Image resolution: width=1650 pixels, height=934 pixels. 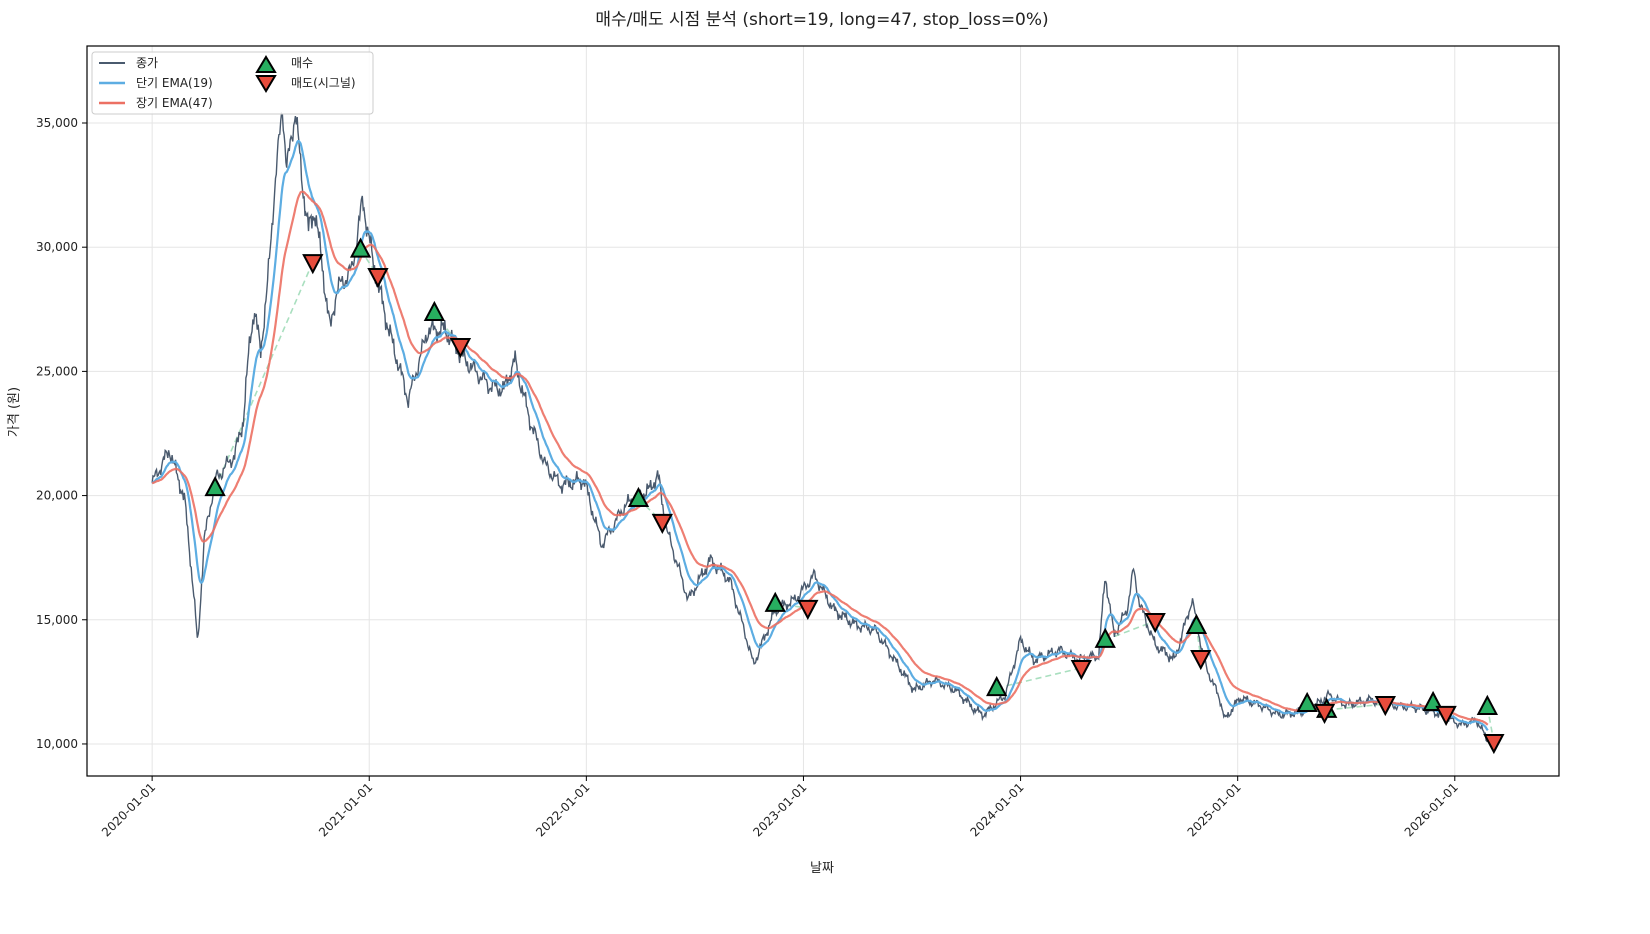 I want to click on y-tick-label: 20,000, so click(x=57, y=496).